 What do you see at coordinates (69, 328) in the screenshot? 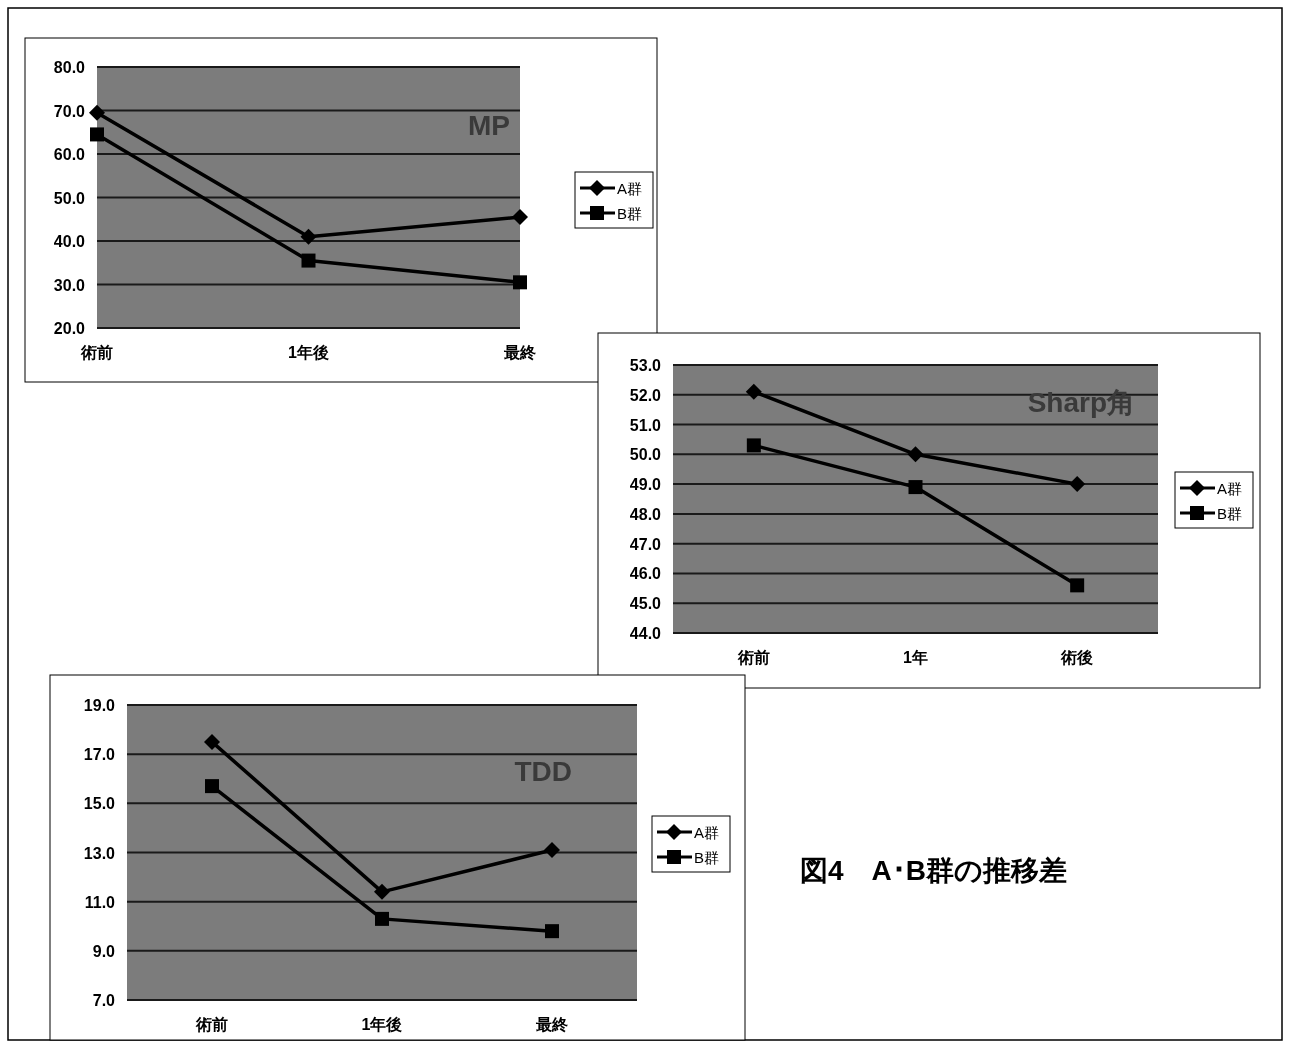
I see `y-tick-label: 20.0` at bounding box center [69, 328].